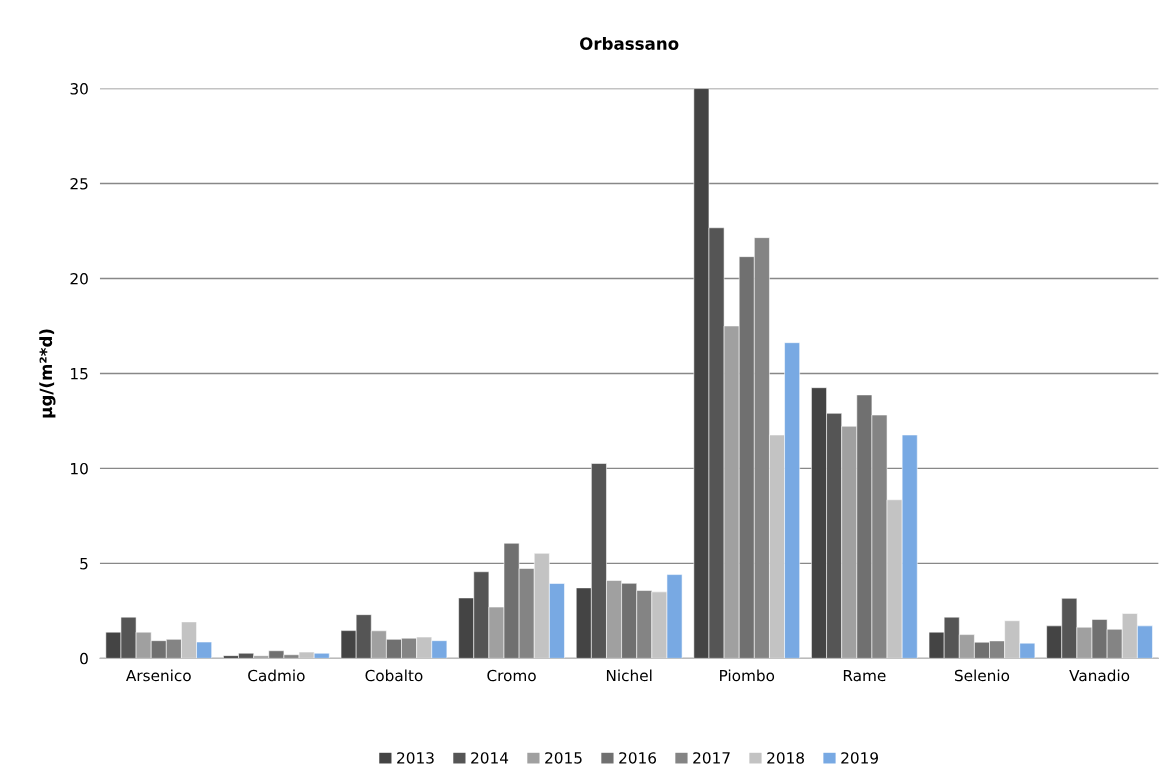 The height and width of the screenshot is (770, 1176). Describe the element at coordinates (415, 758) in the screenshot. I see `legend-label: 2013` at that location.